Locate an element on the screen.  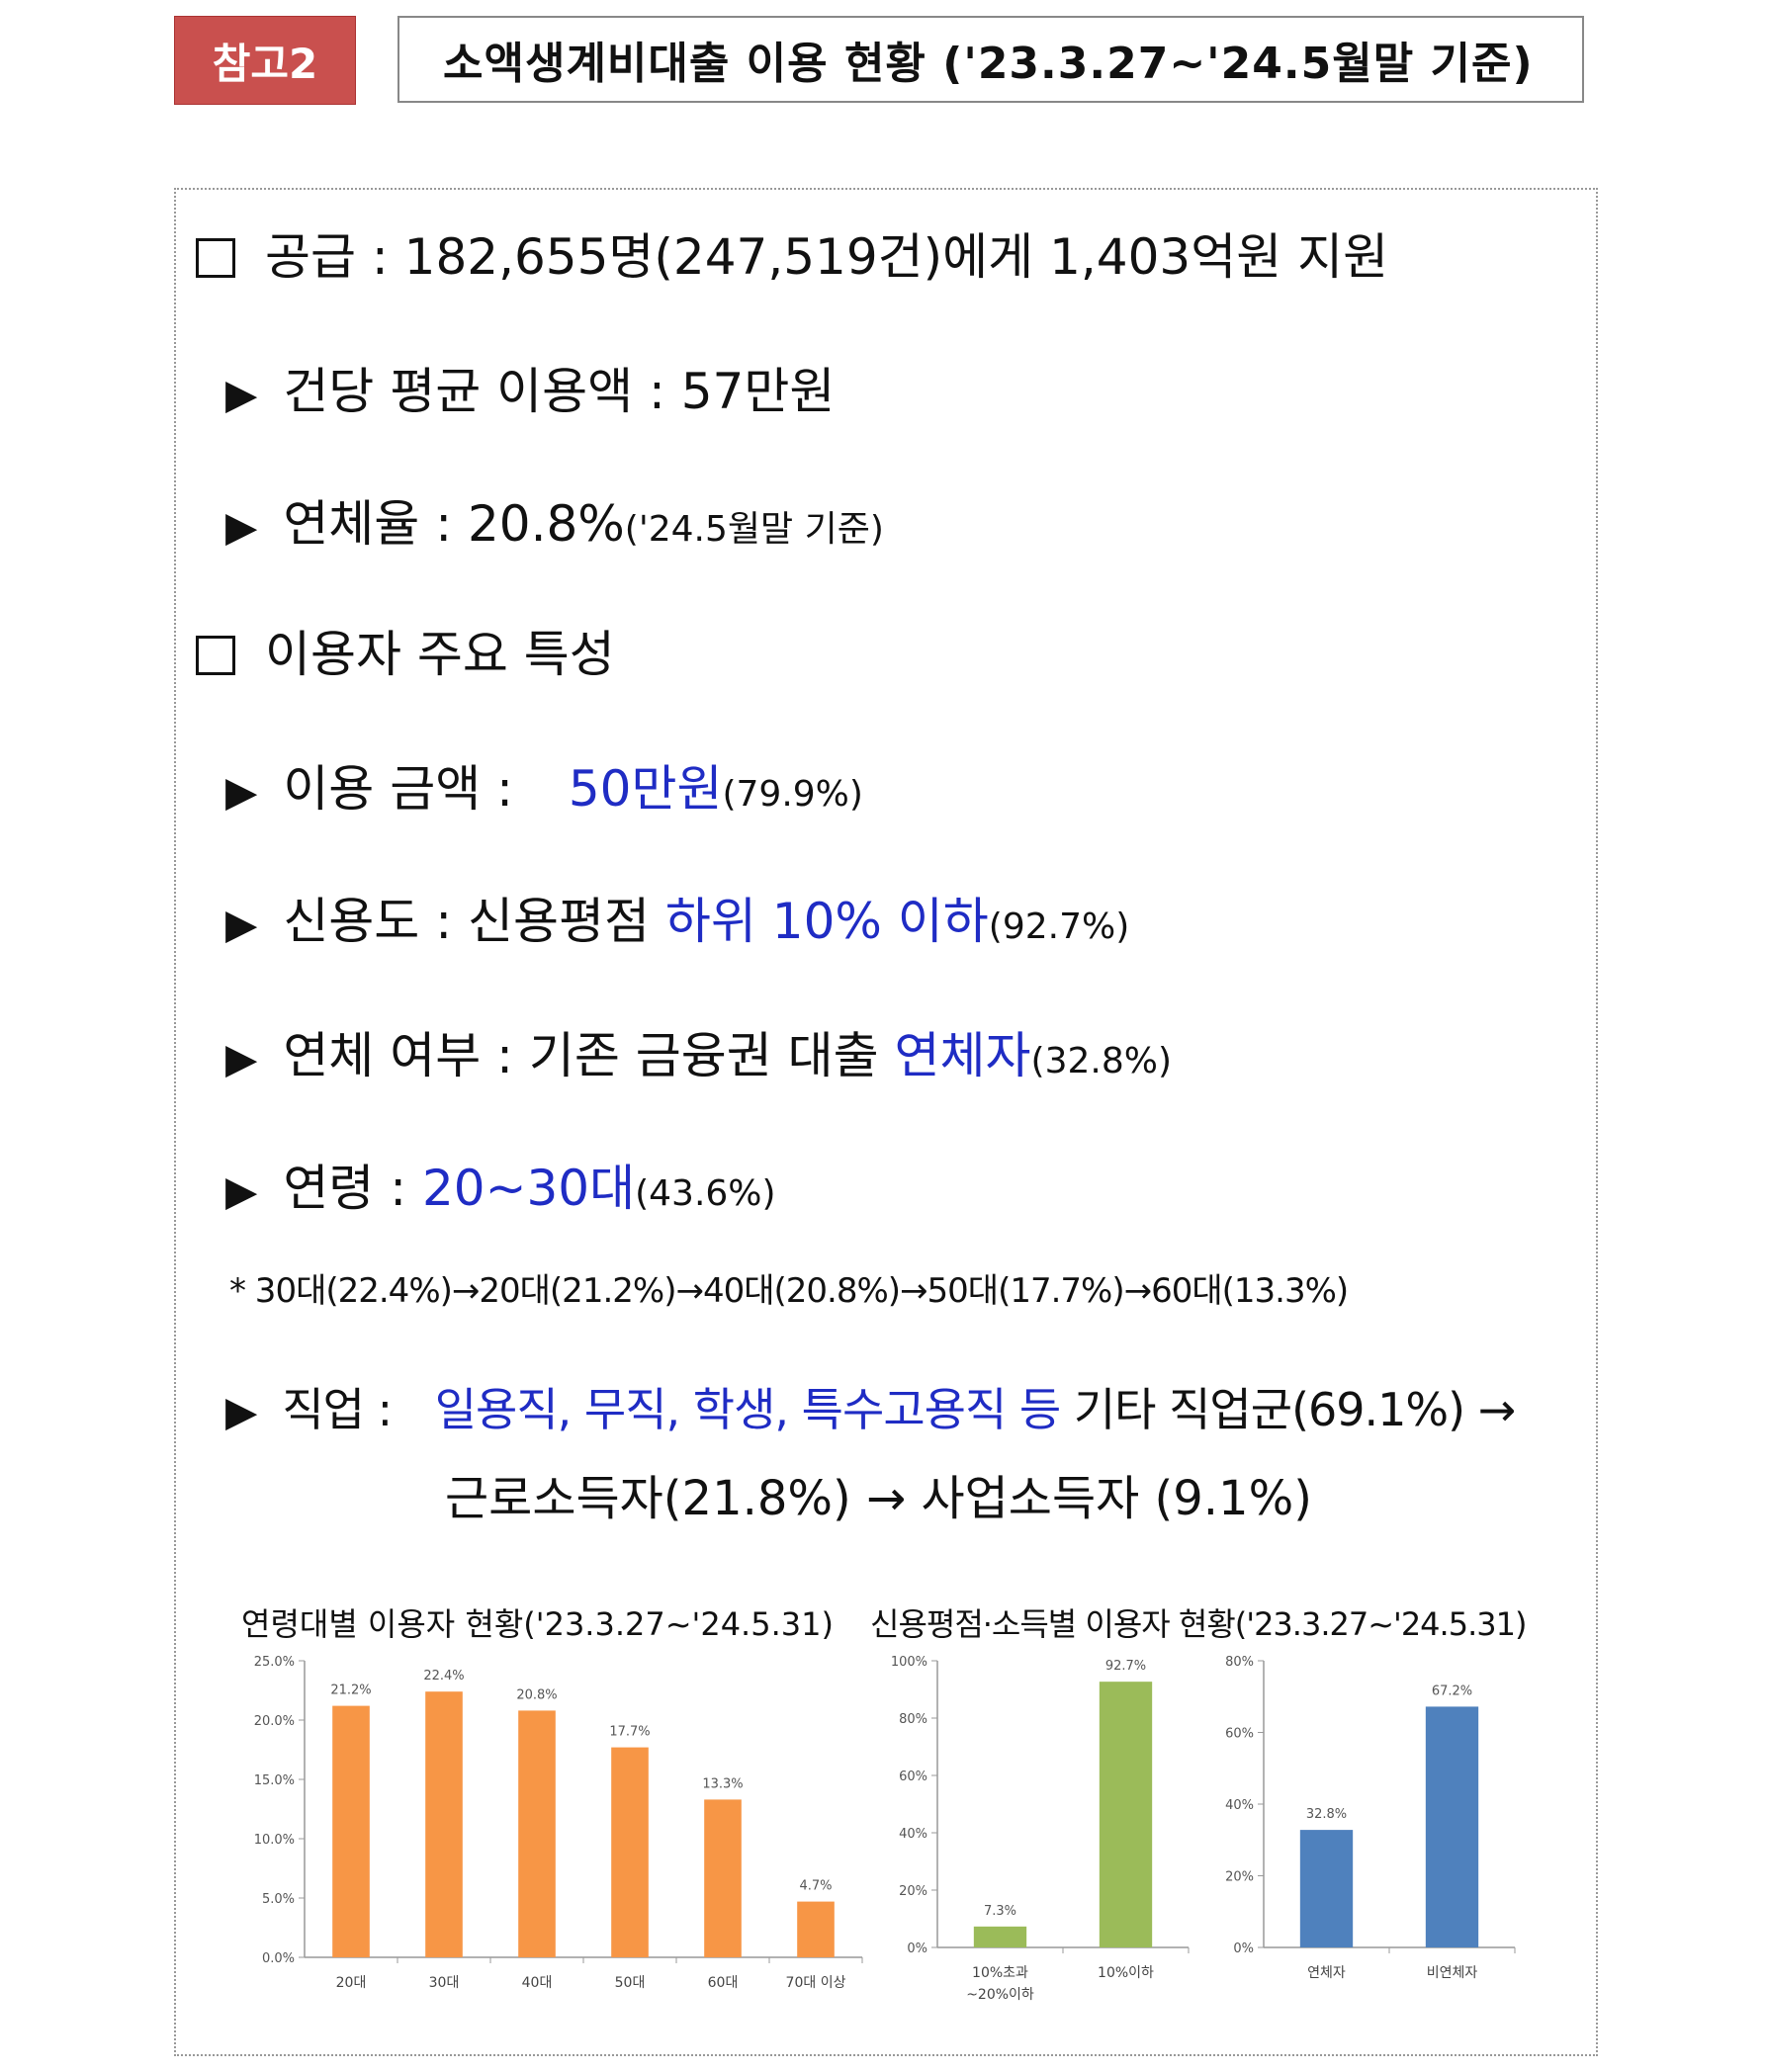
x-category-label-line: 50대 is located at coordinates (630, 1983).